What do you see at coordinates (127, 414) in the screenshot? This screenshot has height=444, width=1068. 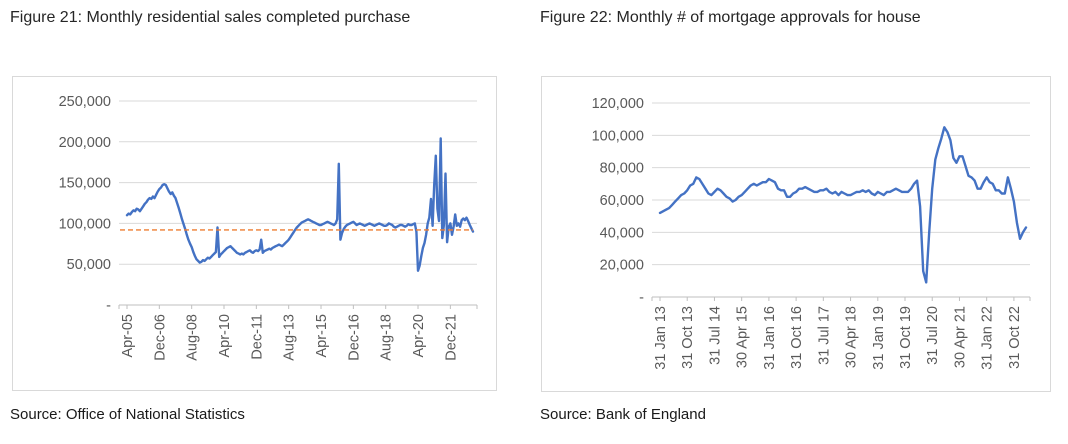 I see `figure21-source: Source: Office of National Statistics` at bounding box center [127, 414].